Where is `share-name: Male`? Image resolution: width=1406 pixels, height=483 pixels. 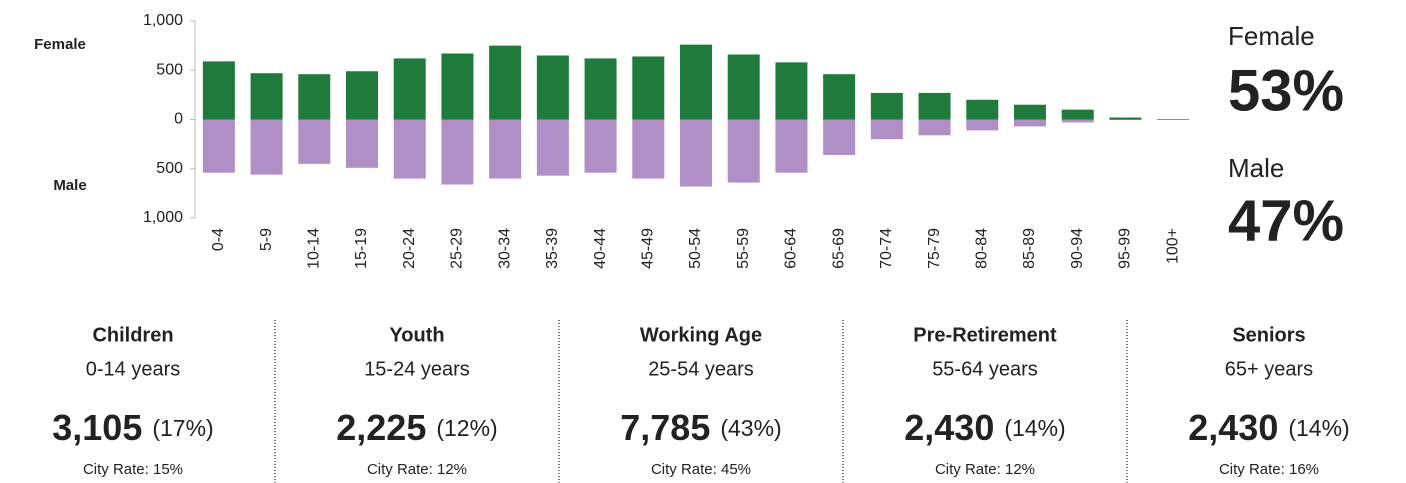 share-name: Male is located at coordinates (1256, 168).